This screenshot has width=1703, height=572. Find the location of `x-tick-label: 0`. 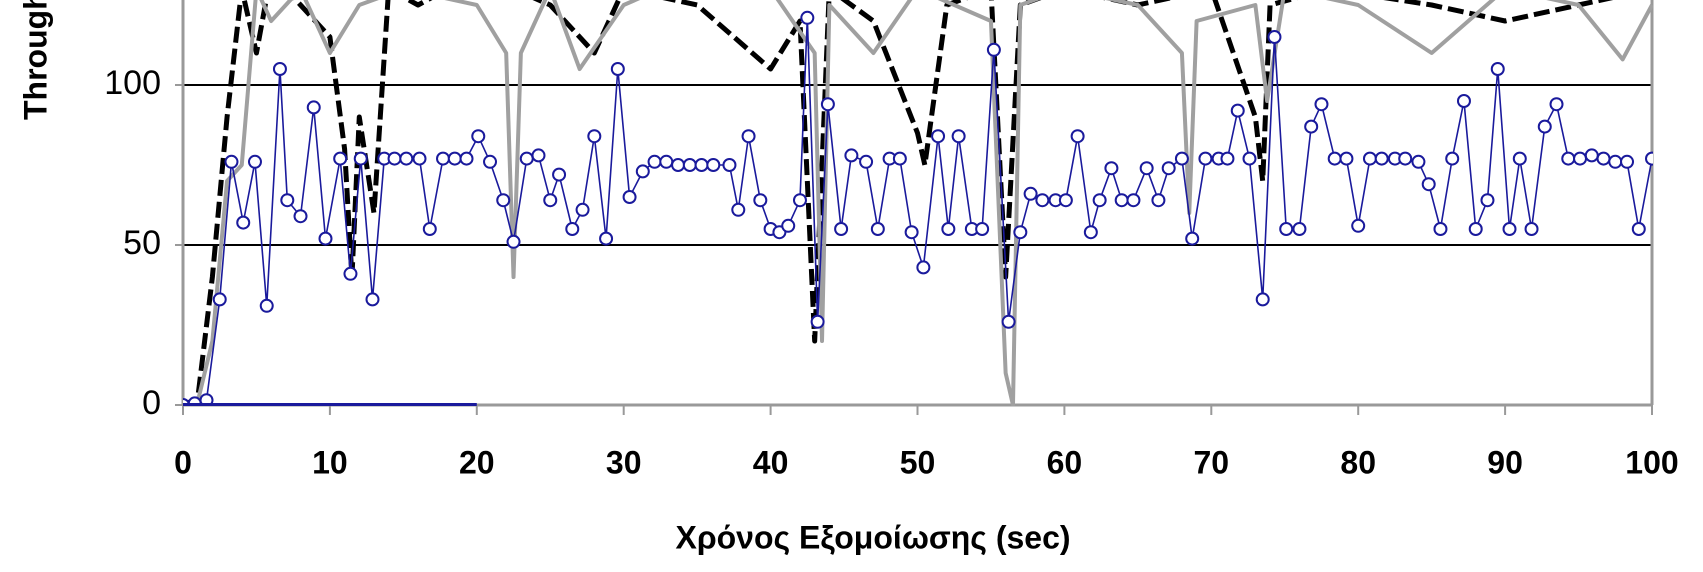

x-tick-label: 0 is located at coordinates (183, 462).